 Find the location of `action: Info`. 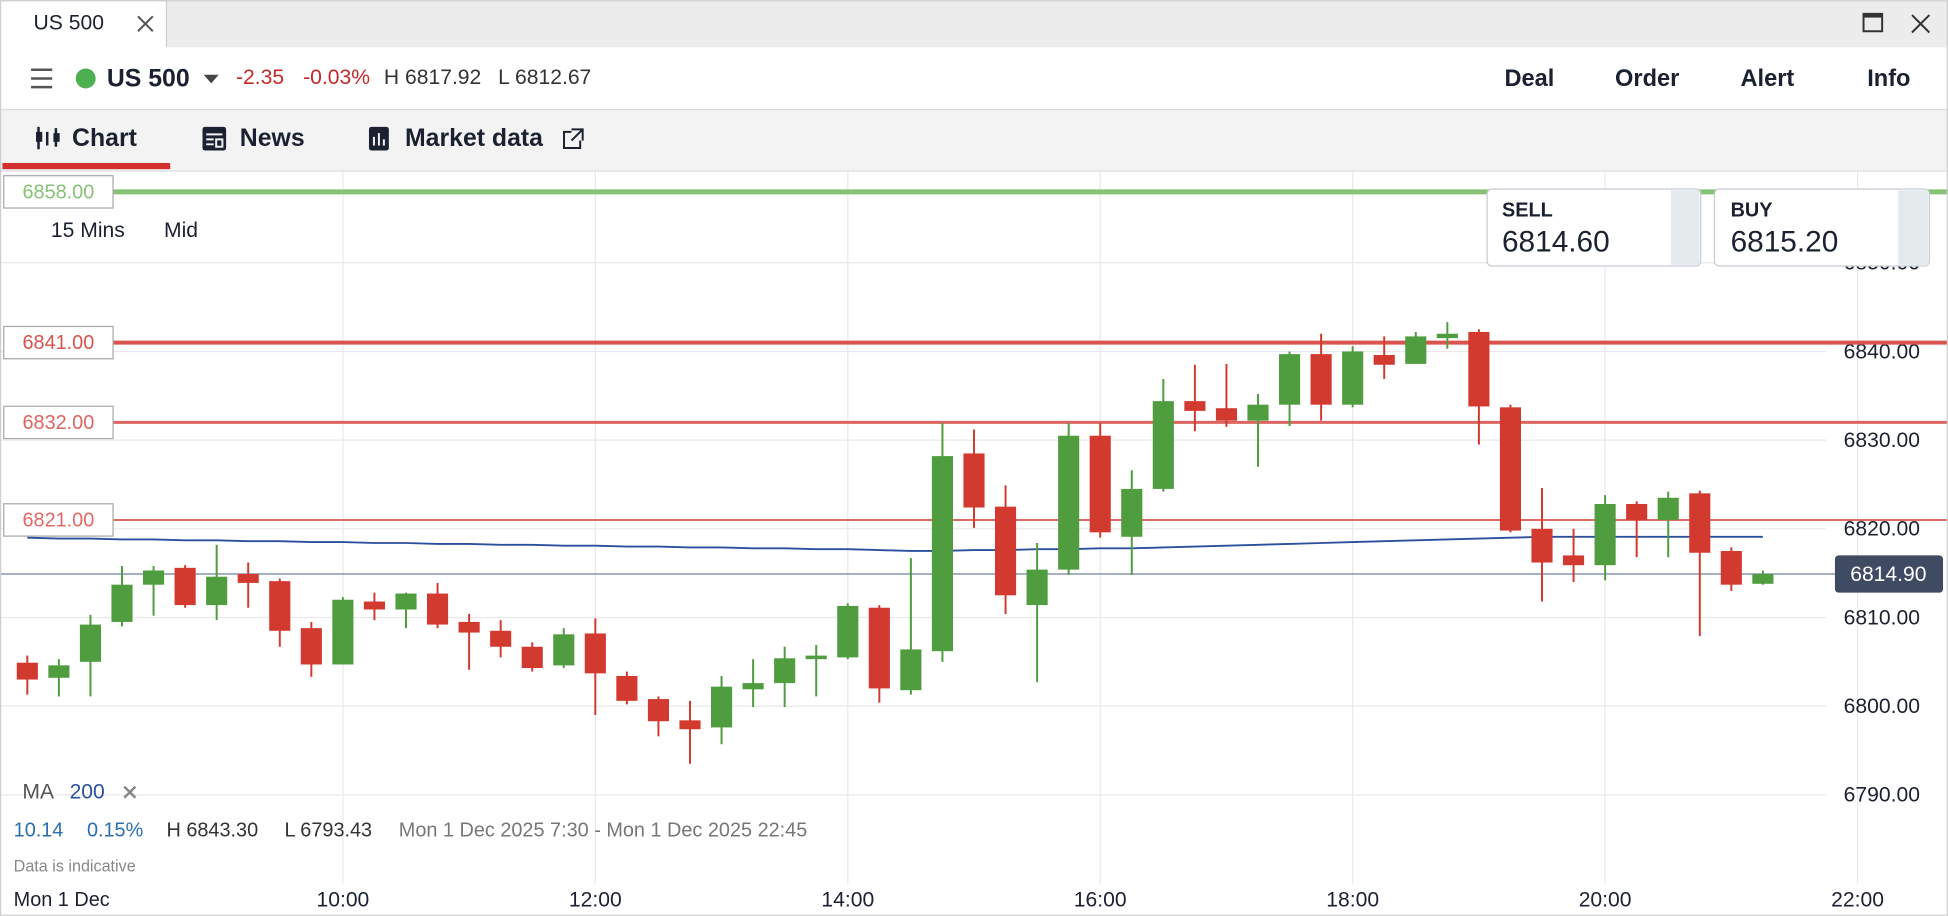

action: Info is located at coordinates (1888, 79).